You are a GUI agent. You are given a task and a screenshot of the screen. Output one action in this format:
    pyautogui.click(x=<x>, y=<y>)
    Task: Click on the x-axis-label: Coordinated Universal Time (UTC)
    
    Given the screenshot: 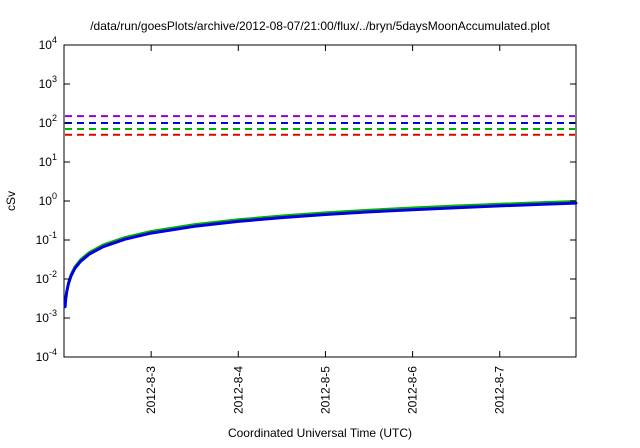 What is the action you would take?
    pyautogui.click(x=320, y=433)
    